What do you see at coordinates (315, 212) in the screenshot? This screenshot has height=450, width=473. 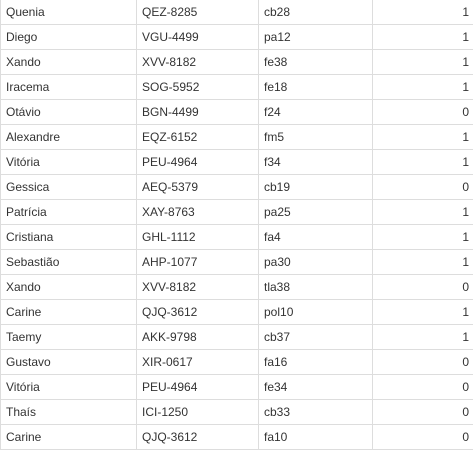 I see `cell-code: pa25` at bounding box center [315, 212].